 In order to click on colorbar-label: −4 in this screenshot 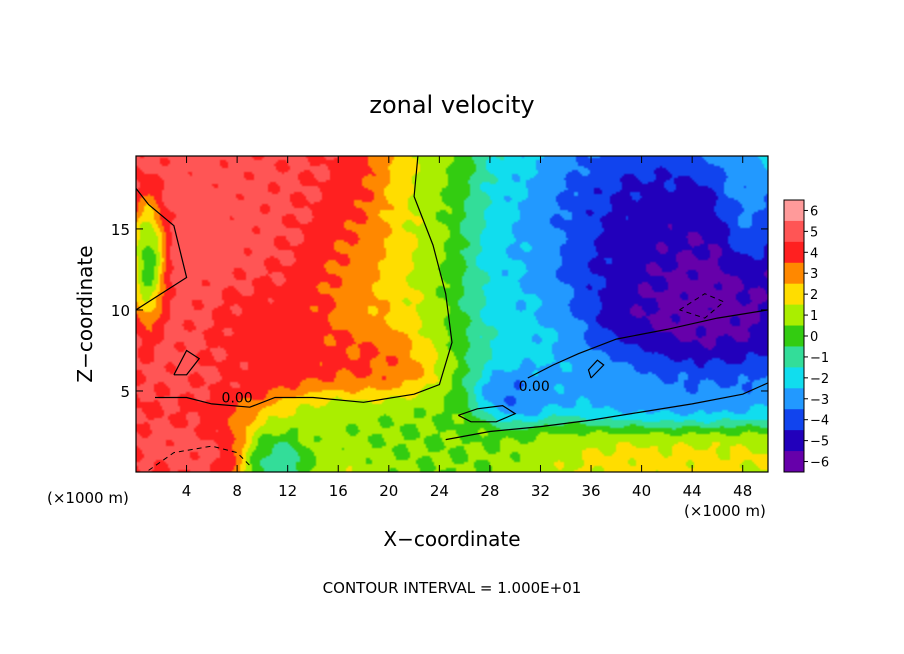, I will do `click(819, 421)`.